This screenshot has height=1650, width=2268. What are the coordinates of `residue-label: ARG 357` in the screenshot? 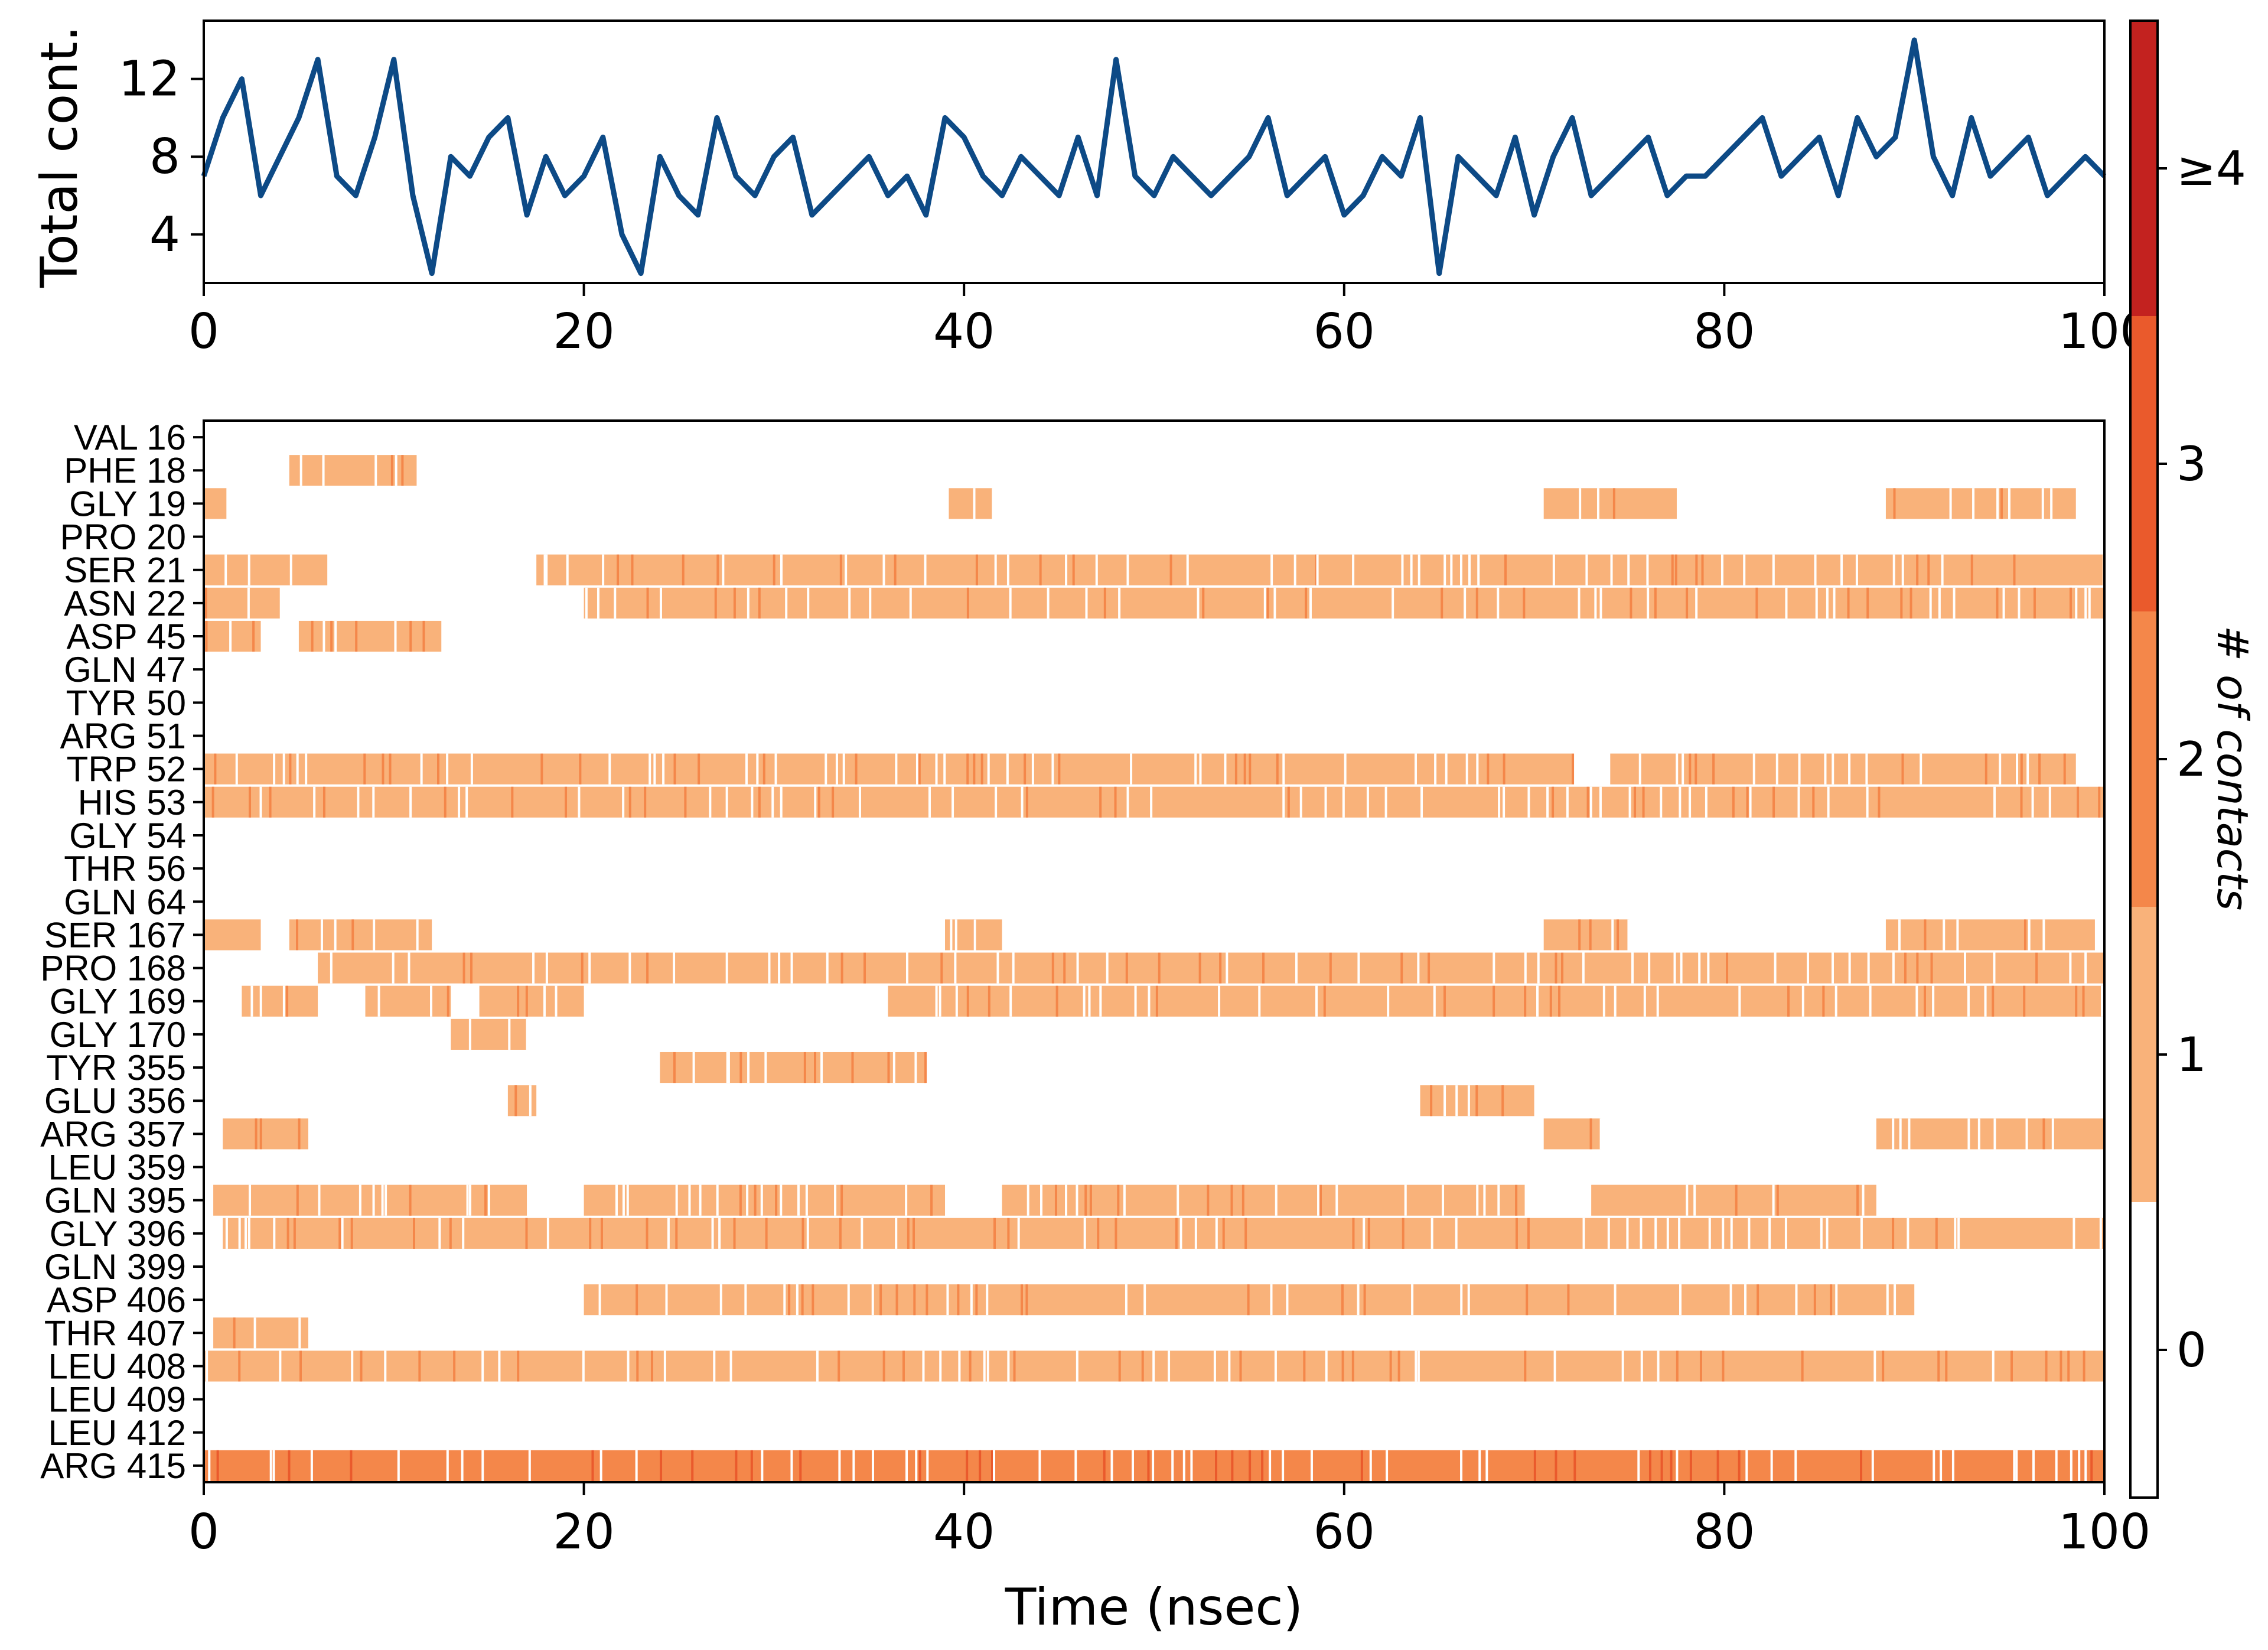 It's located at (113, 1134).